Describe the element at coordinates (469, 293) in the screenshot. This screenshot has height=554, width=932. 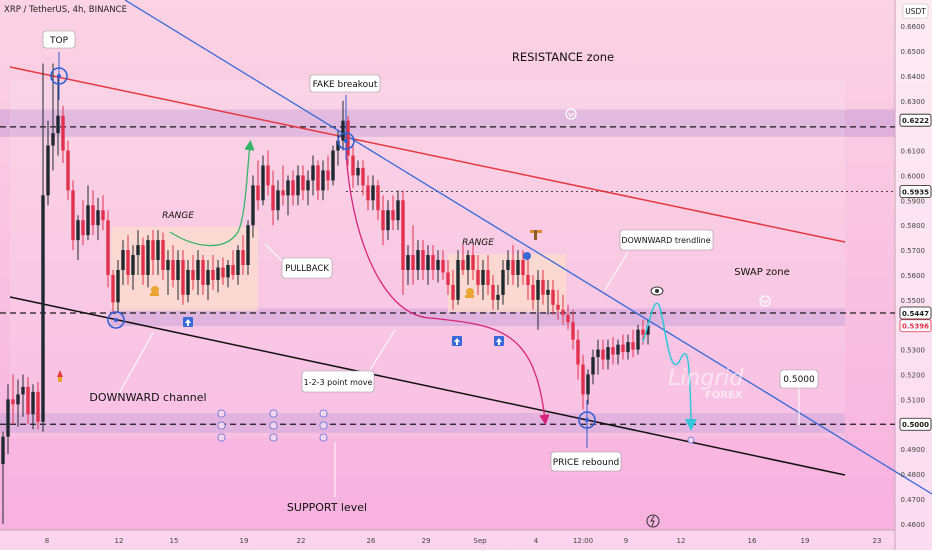
I see `snail-icon` at that location.